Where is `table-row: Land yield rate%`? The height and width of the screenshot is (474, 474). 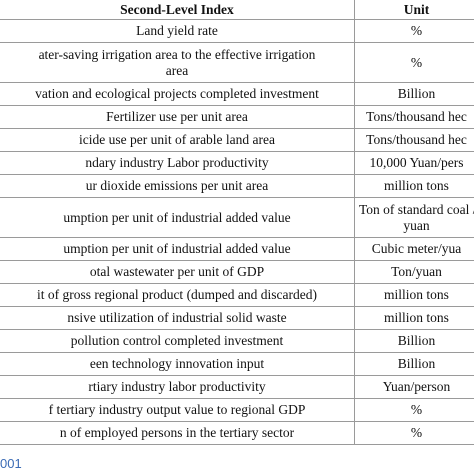
table-row: Land yield rate% is located at coordinates (237, 31).